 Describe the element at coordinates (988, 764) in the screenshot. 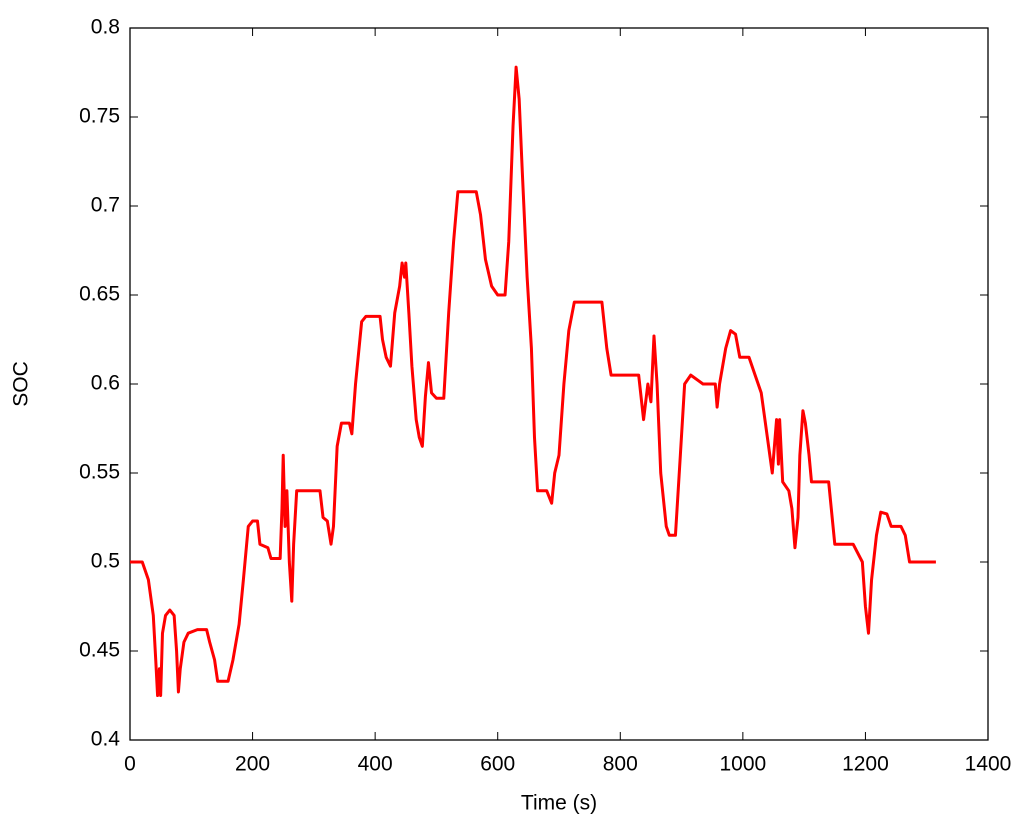

I see `x-tick-label: 1400` at that location.